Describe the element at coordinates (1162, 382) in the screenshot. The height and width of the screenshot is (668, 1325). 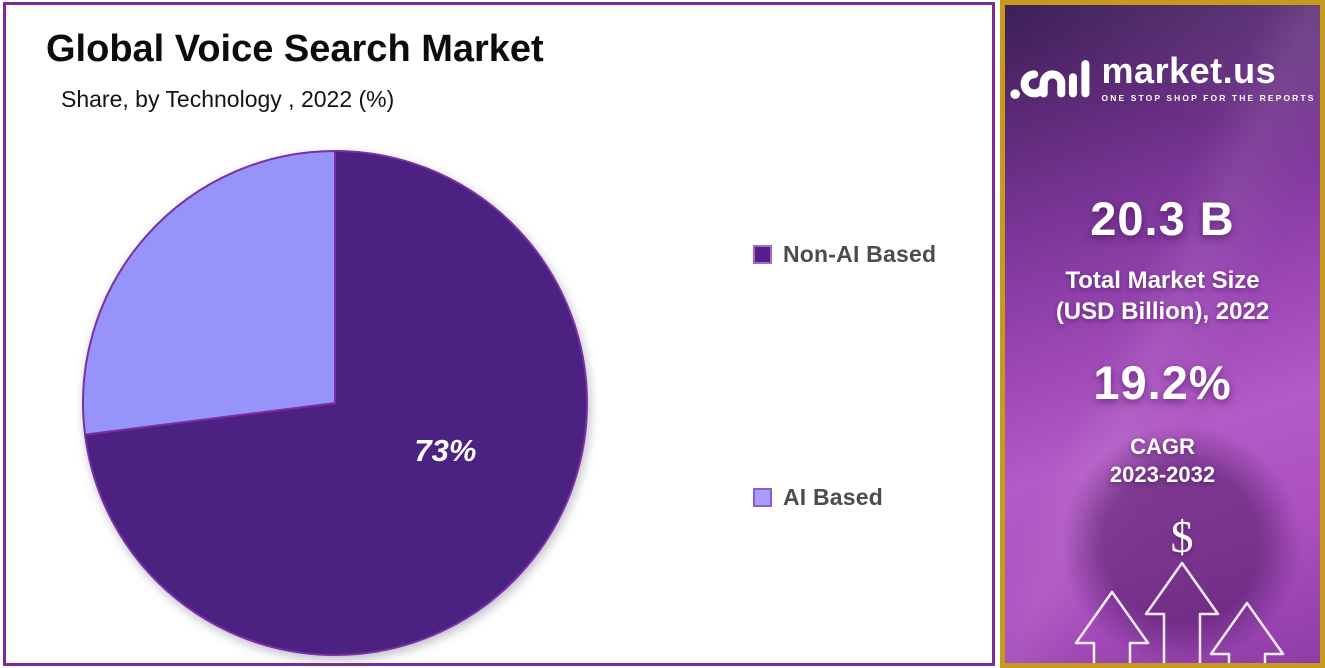
I see `stat-cagr-value: 19.2%` at that location.